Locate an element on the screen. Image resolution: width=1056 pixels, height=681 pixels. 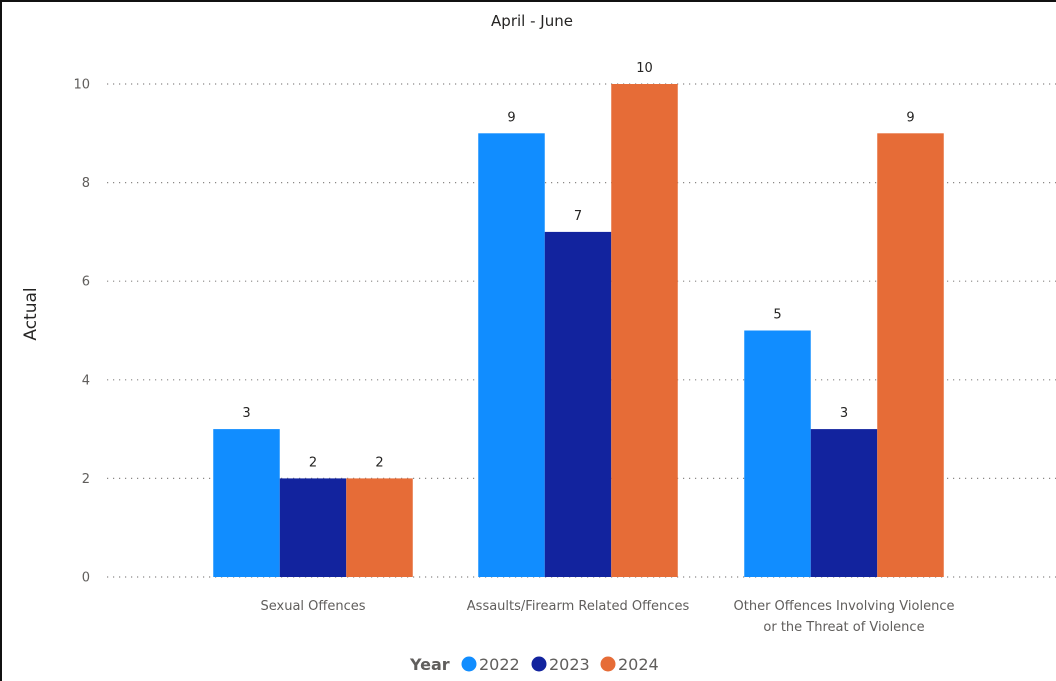
y-tick-label: 8 is located at coordinates (86, 183).